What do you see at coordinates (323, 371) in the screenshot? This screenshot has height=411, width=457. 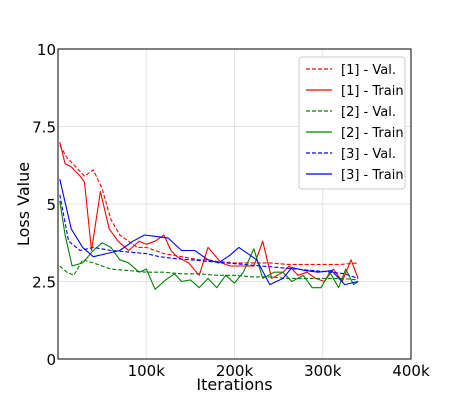 I see `x-tick-label: 300k` at bounding box center [323, 371].